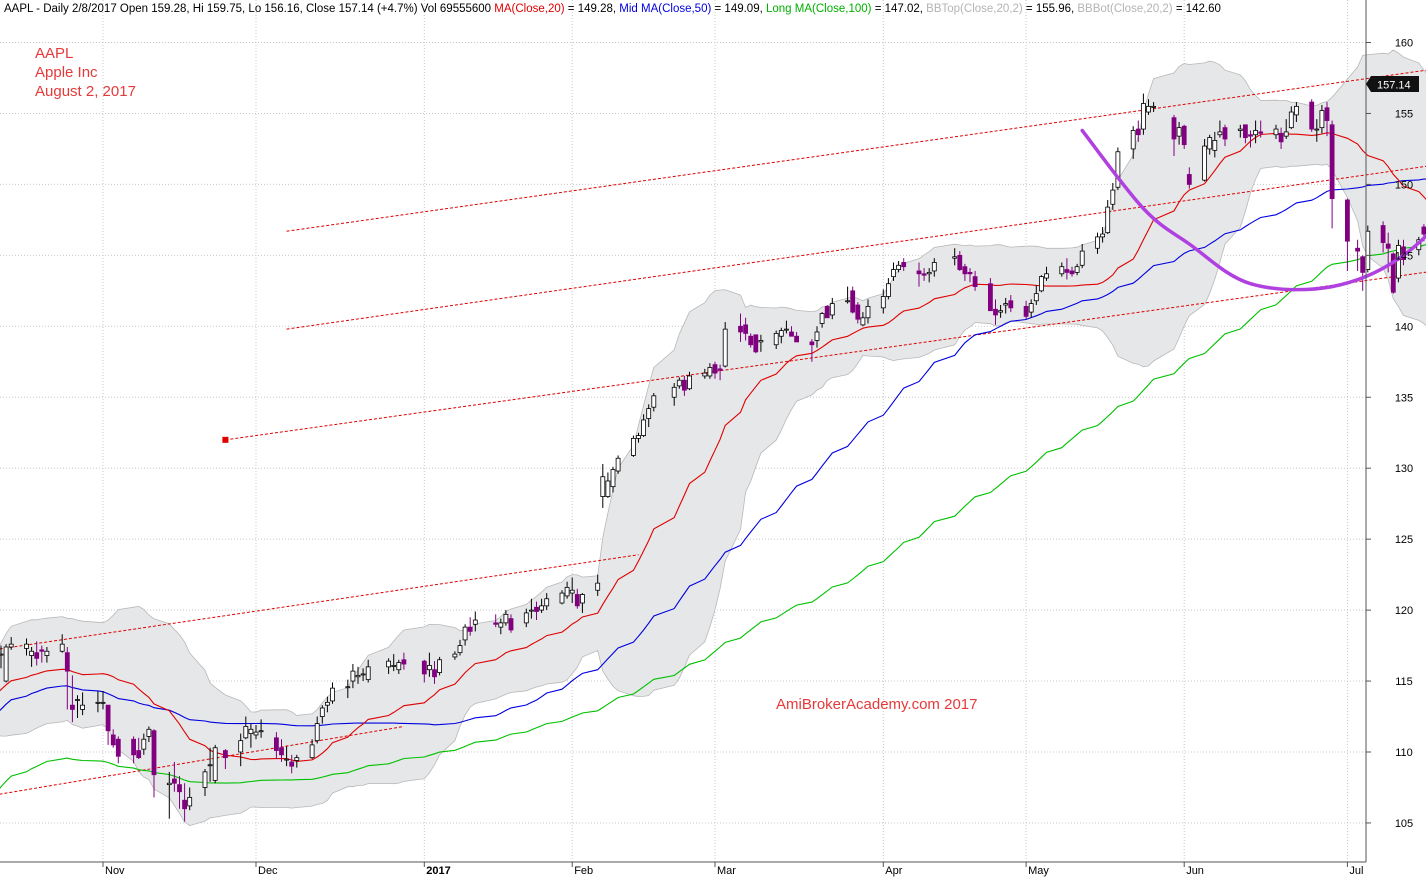 The width and height of the screenshot is (1426, 883). Describe the element at coordinates (900, 9) in the screenshot. I see `header-ma100-value: = 147.02,` at that location.